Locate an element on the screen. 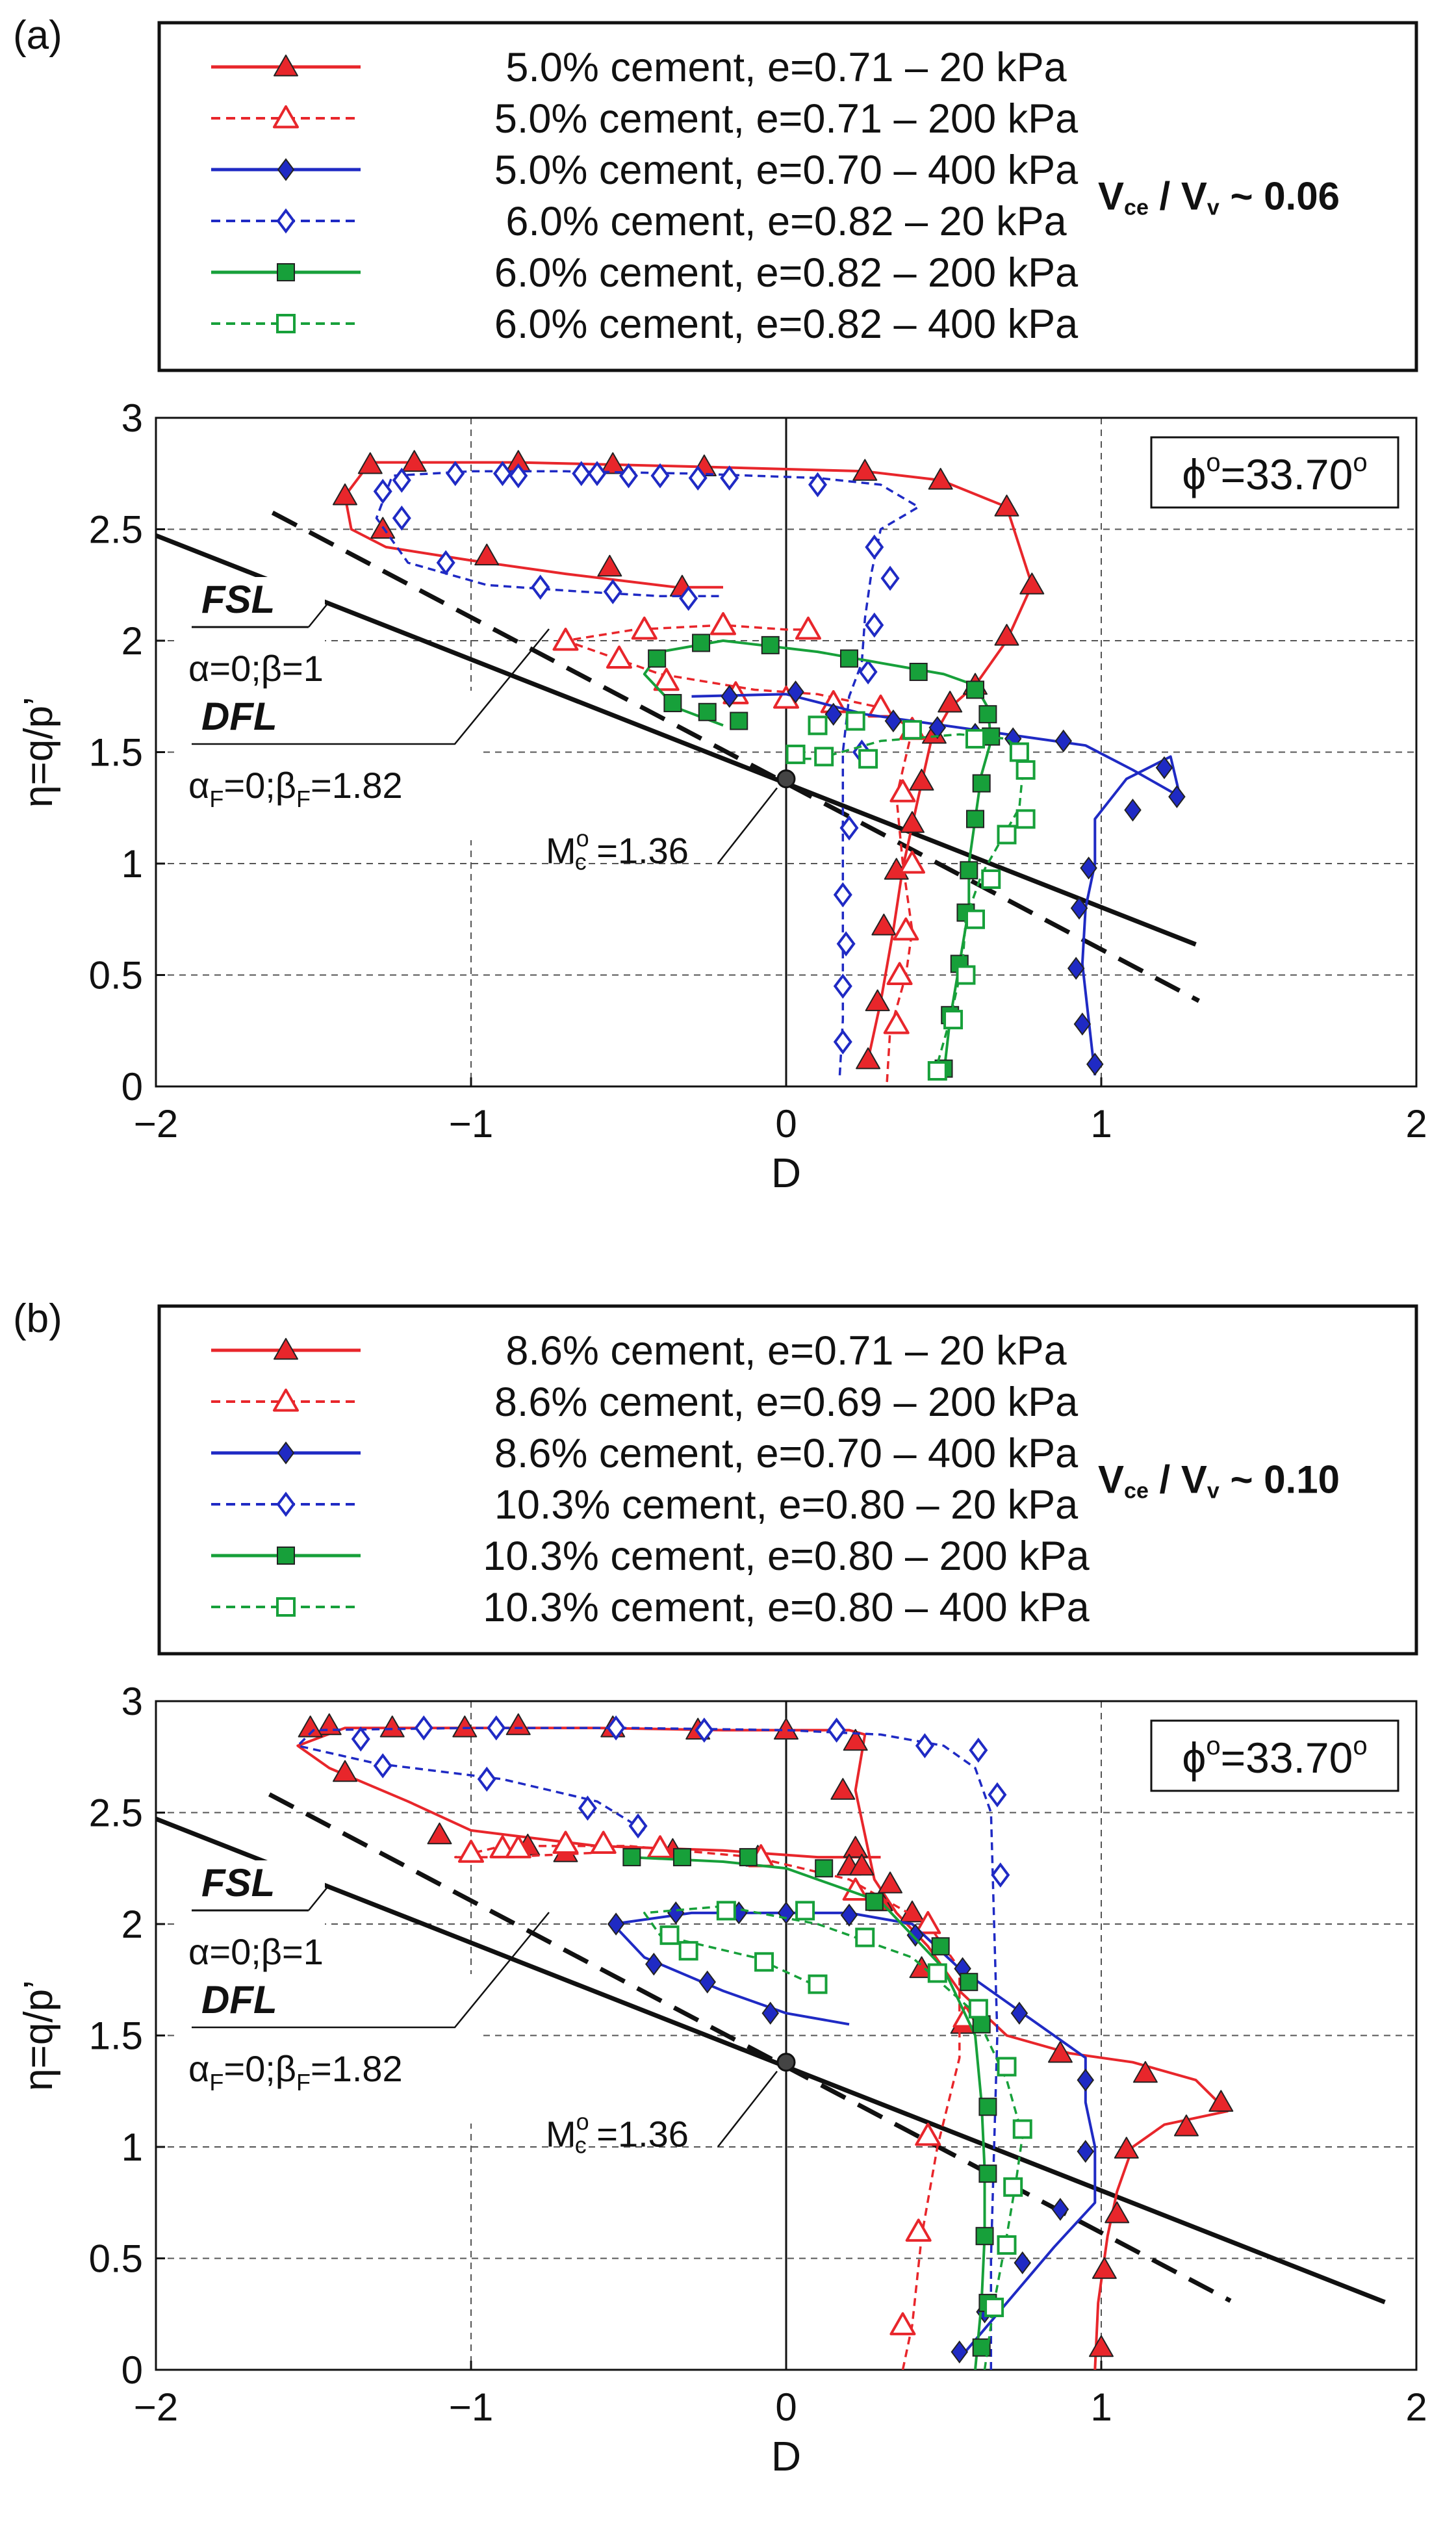  legend-label: 6.0% cement, e=0.82 – 400 kPa is located at coordinates (787, 324).